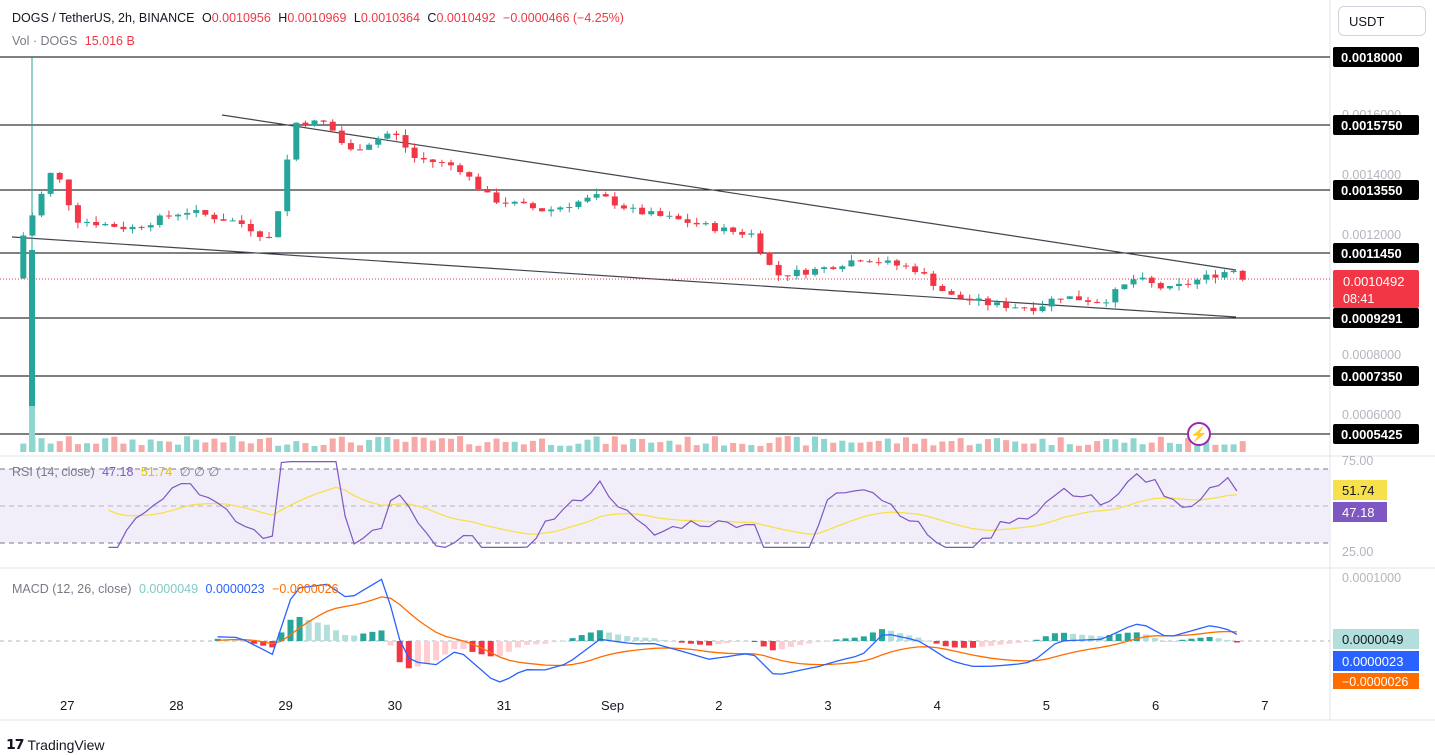 The width and height of the screenshot is (1435, 755). I want to click on volume-label: Vol · DOGS, so click(45, 41).